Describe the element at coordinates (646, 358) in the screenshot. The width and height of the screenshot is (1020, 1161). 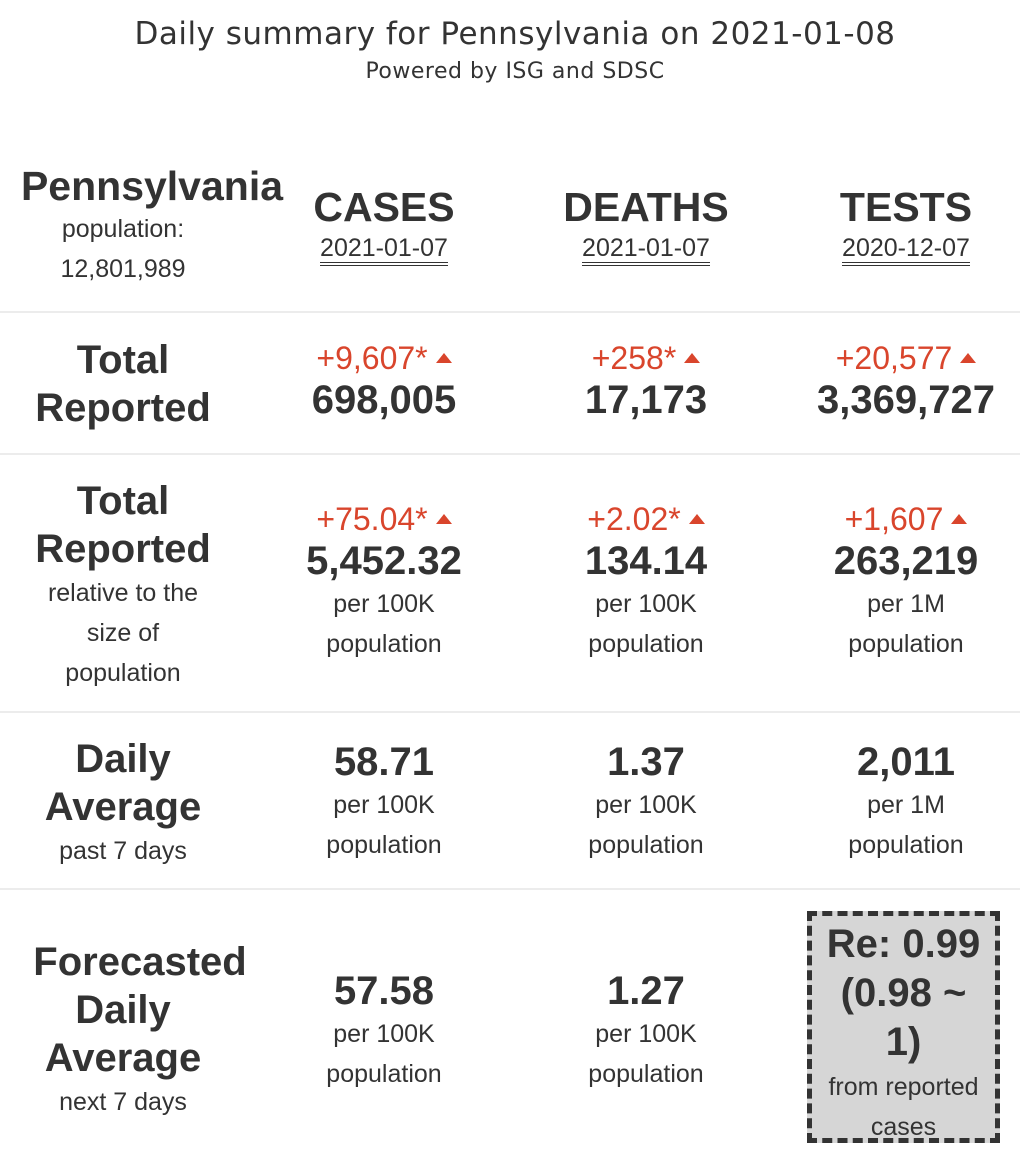
I see `total-deaths-change: +258*` at that location.